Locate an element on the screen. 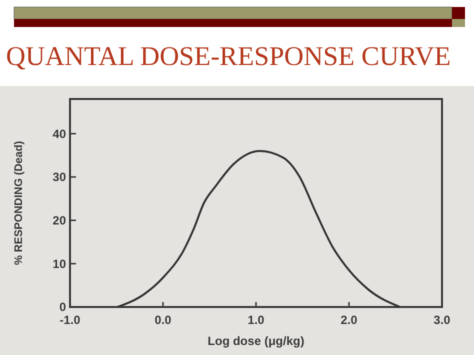 This screenshot has height=355, width=474. x-tick-label: 3.0 is located at coordinates (442, 320).